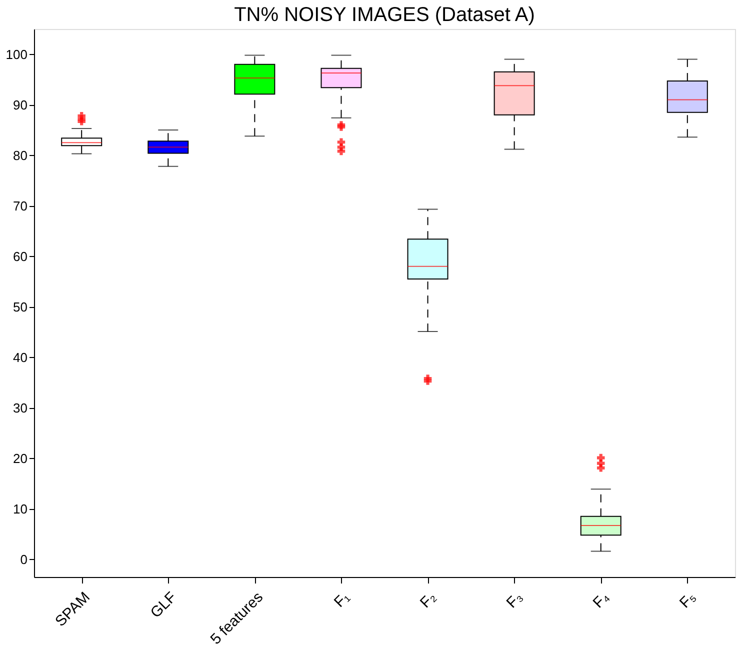  Describe the element at coordinates (163, 605) in the screenshot. I see `x-tick-label: GLF` at that location.